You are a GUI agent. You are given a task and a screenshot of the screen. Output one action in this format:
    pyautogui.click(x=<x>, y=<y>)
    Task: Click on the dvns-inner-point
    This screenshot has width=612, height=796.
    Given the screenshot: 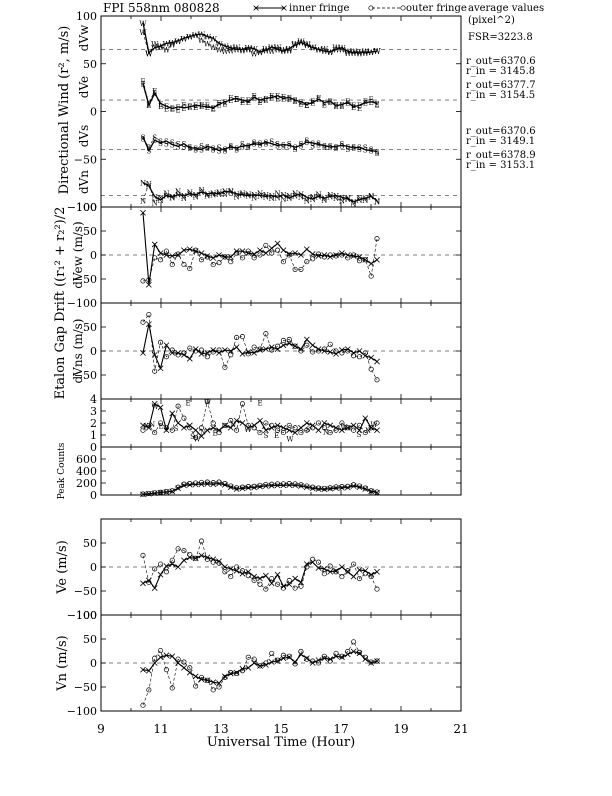 What is the action you would take?
    pyautogui.click(x=225, y=350)
    